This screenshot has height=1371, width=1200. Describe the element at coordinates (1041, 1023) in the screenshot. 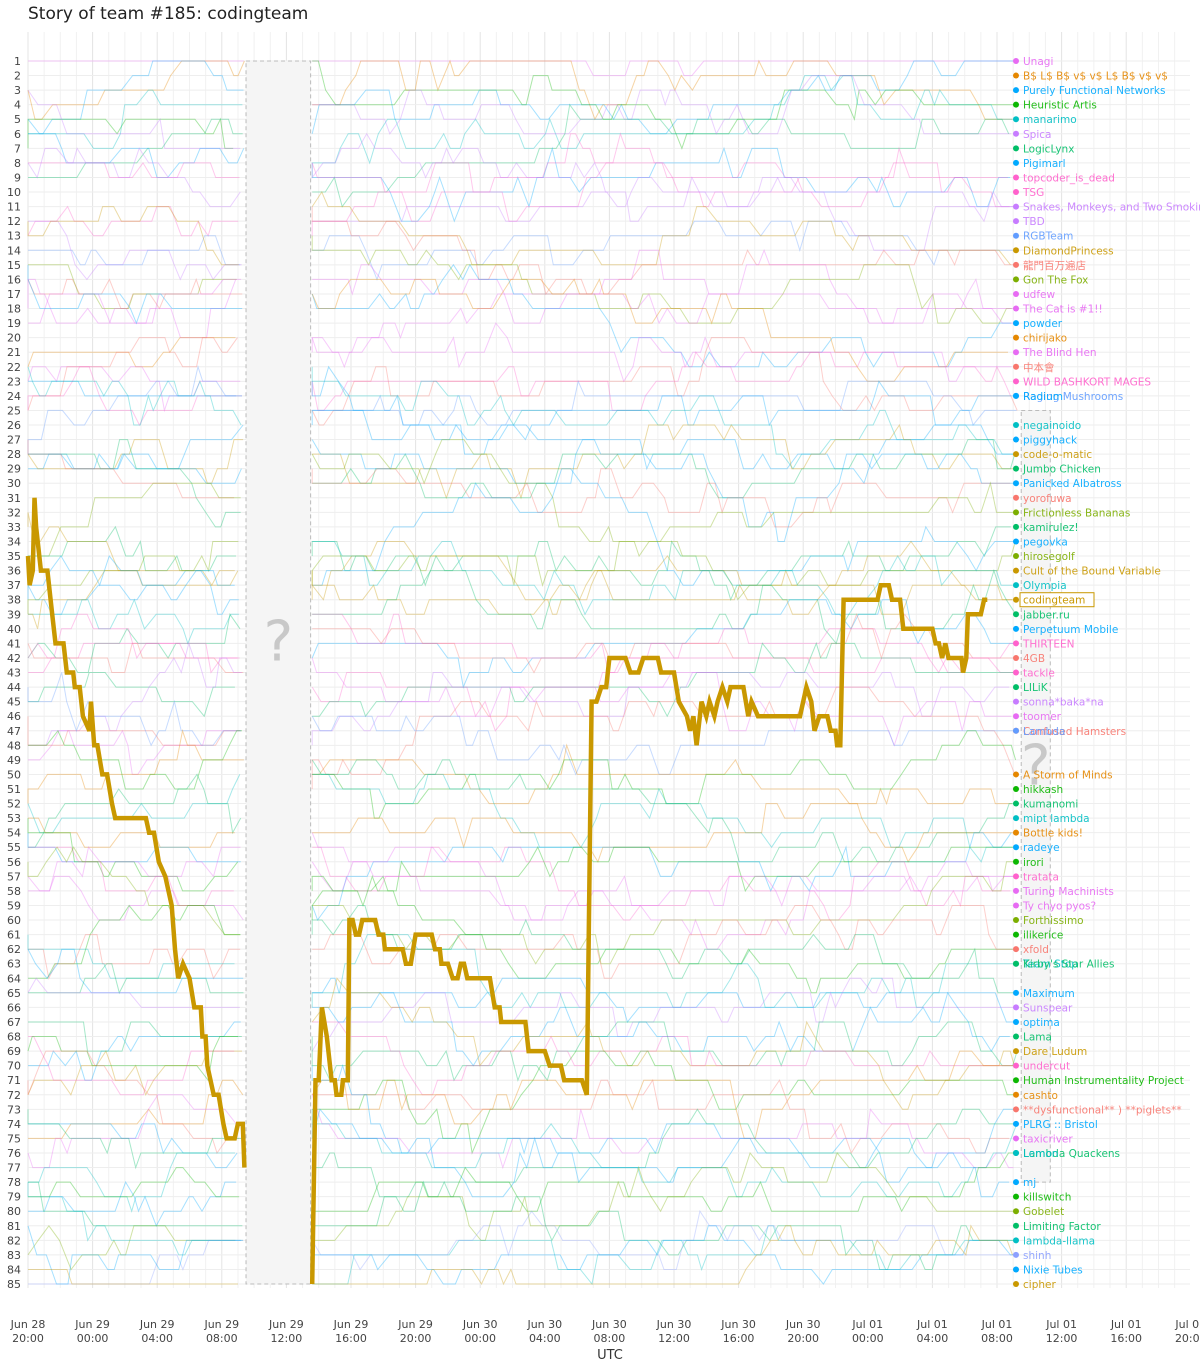

I see `team-label: optima` at that location.